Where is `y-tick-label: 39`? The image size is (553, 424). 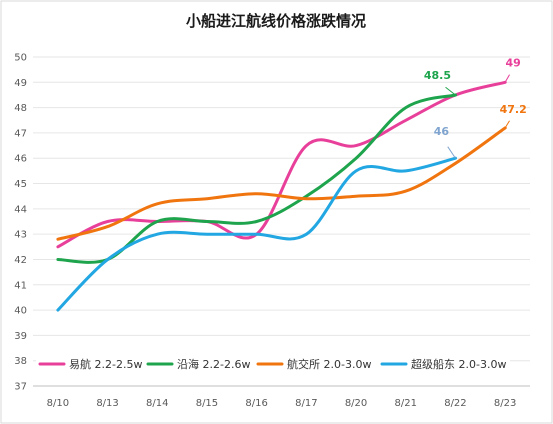
y-tick-label: 39 is located at coordinates (20, 336).